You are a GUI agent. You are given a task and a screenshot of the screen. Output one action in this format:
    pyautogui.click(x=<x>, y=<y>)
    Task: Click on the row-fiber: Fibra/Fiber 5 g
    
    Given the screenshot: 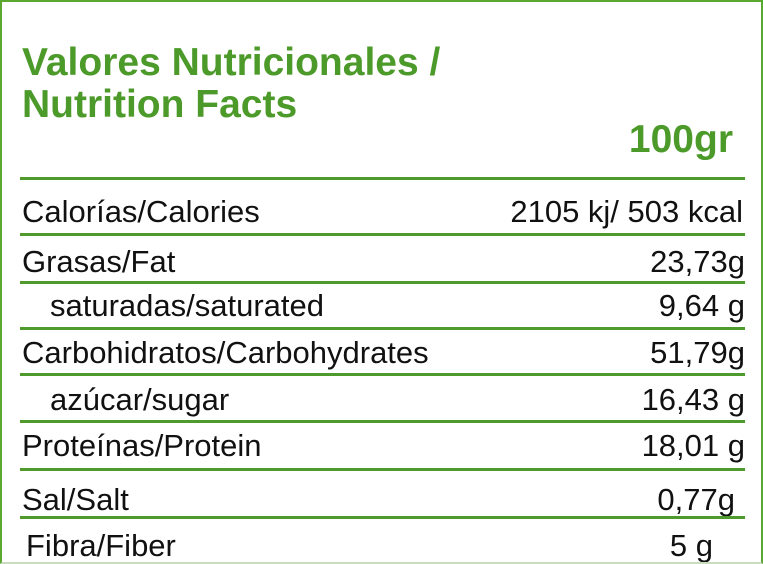 What is the action you would take?
    pyautogui.click(x=383, y=541)
    